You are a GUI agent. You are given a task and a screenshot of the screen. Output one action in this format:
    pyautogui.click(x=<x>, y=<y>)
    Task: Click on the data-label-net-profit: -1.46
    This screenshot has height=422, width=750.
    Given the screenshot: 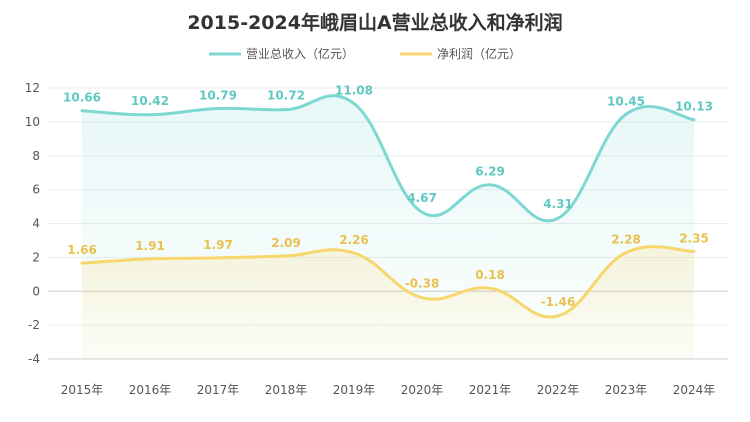 What is the action you would take?
    pyautogui.click(x=558, y=302)
    